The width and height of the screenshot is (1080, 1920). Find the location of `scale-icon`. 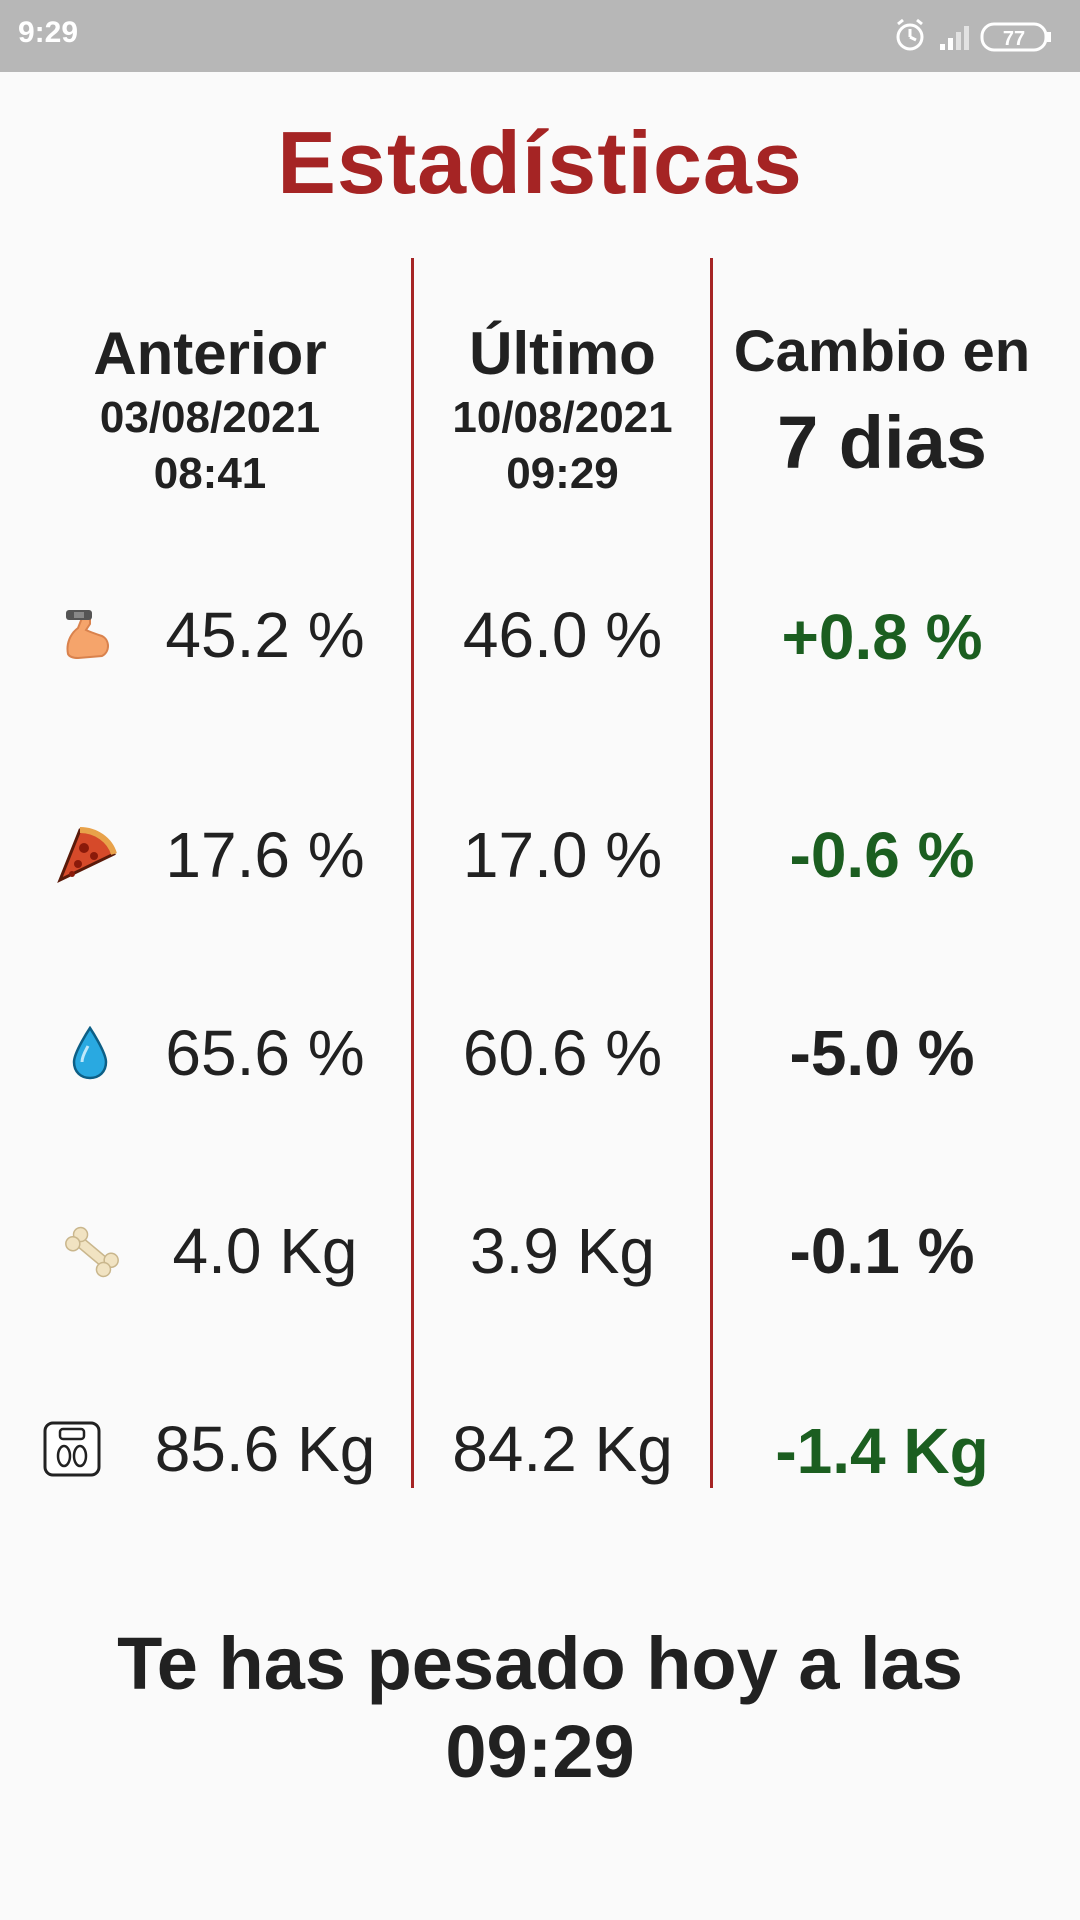

scale-icon is located at coordinates (72, 1449).